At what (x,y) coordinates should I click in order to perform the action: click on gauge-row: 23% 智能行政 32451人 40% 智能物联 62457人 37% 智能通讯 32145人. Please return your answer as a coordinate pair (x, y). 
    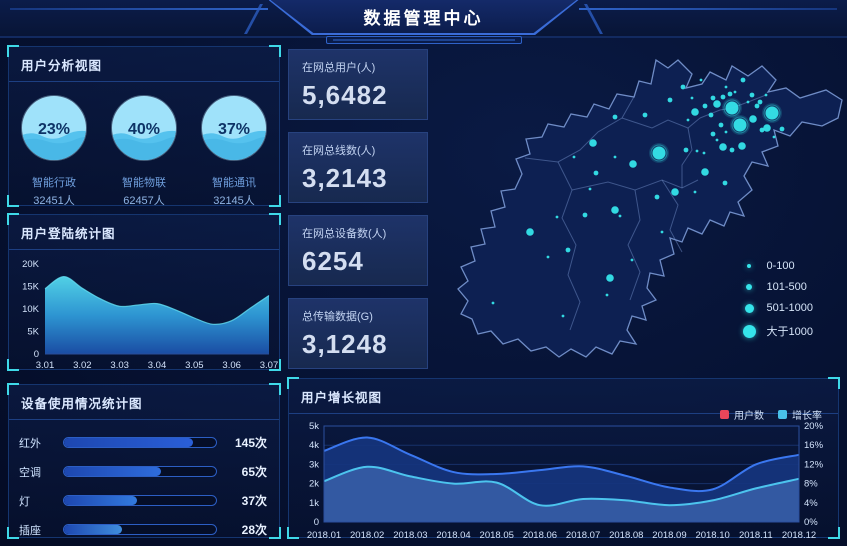
    Looking at the image, I should click on (144, 150).